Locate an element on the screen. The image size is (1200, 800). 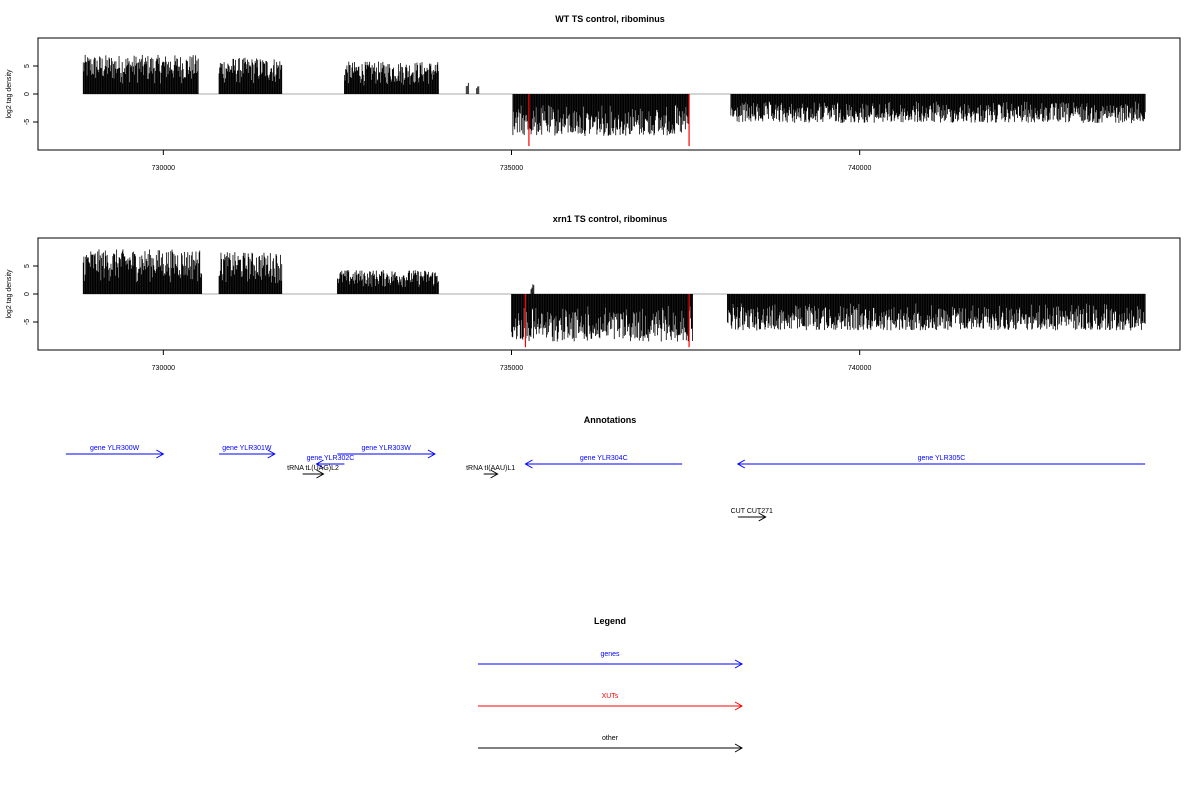
feature-label: gene YLR305C is located at coordinates (942, 458).